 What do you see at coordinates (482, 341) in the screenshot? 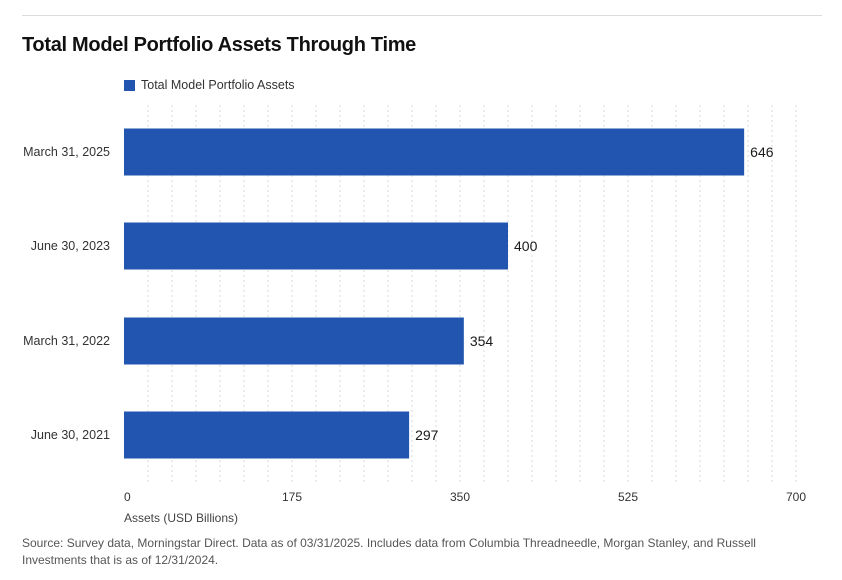
I see `value-label: 354` at bounding box center [482, 341].